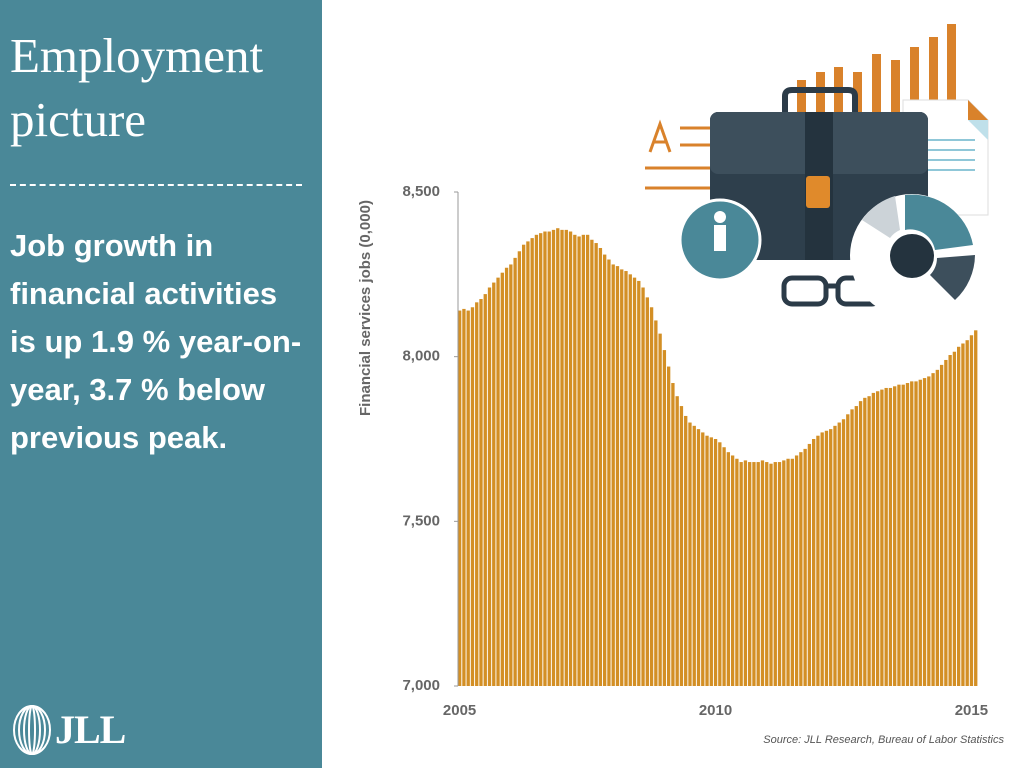 This screenshot has width=1024, height=768. I want to click on y-tick-label: 8,000, so click(421, 356).